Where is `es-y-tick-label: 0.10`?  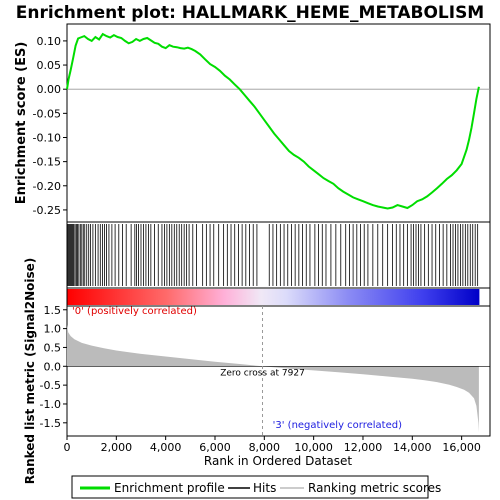
es-y-tick-label: 0.10 is located at coordinates (49, 41).